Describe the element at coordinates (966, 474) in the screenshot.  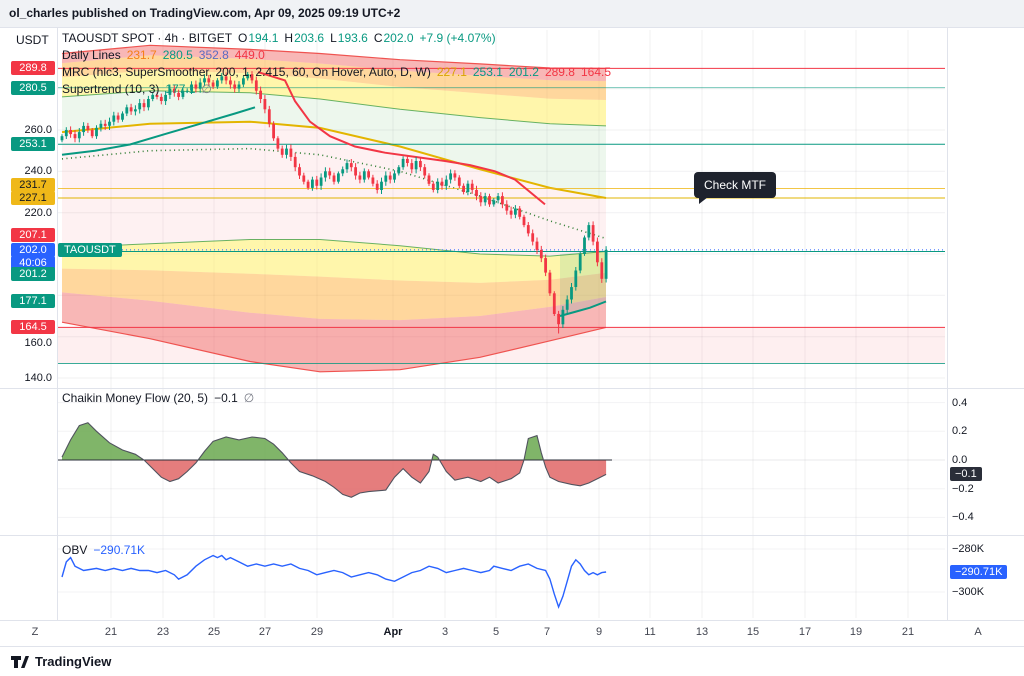
I see `indicator-axis-badge: −0.1` at that location.